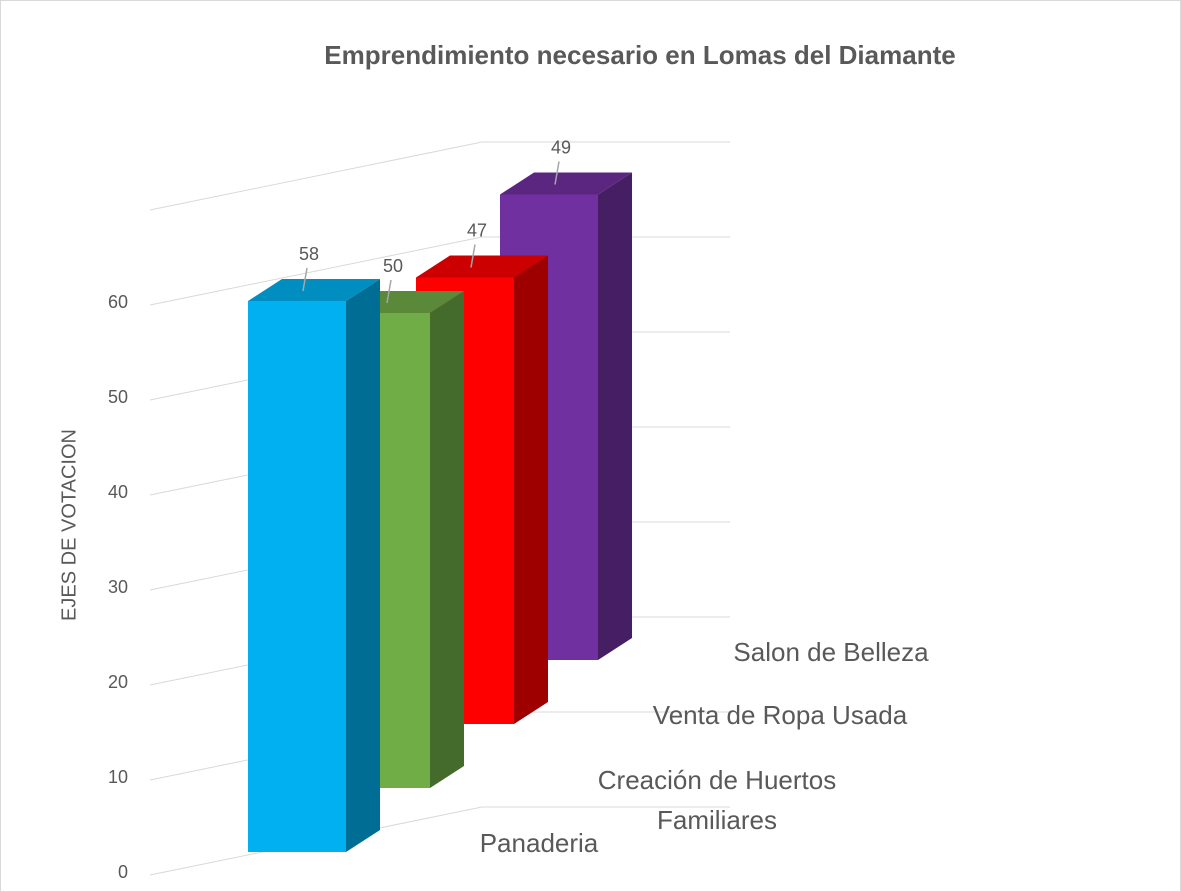 This screenshot has width=1181, height=892. What do you see at coordinates (297, 576) in the screenshot?
I see `bar` at bounding box center [297, 576].